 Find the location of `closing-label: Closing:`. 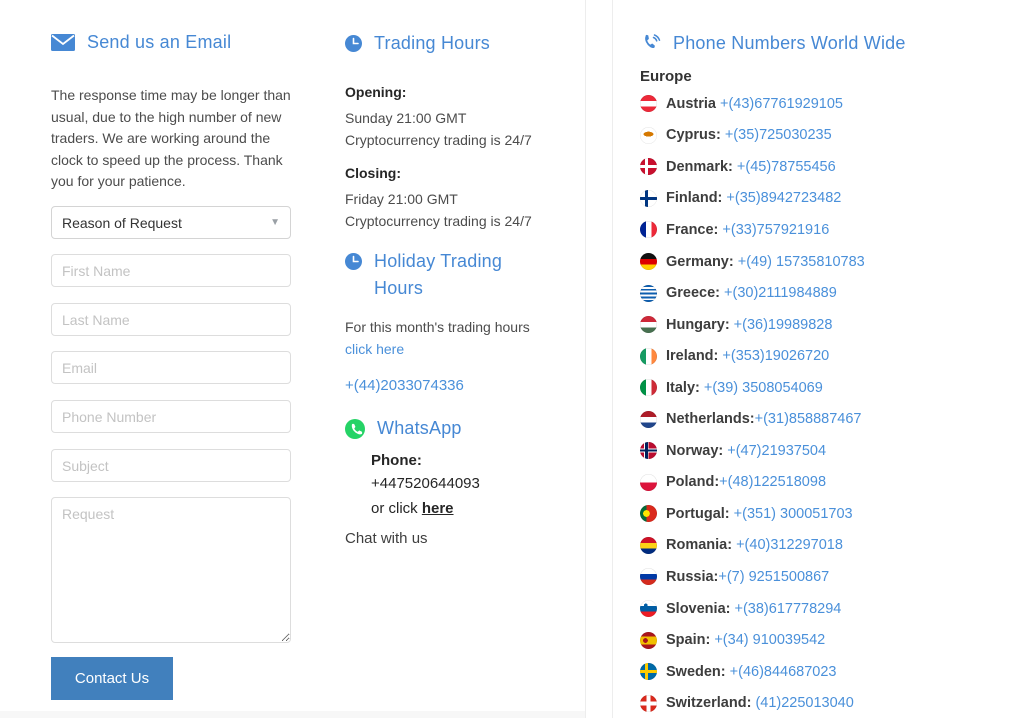

closing-label: Closing: is located at coordinates (373, 173).